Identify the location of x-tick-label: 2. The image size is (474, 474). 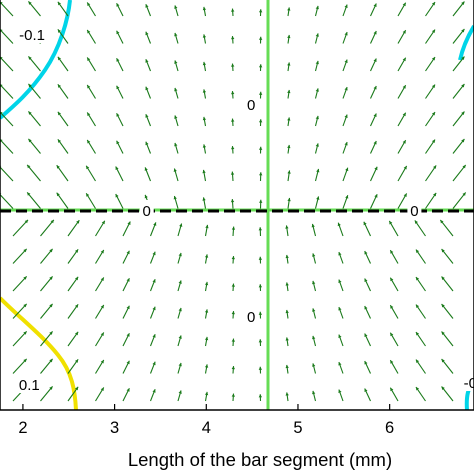
(22, 428).